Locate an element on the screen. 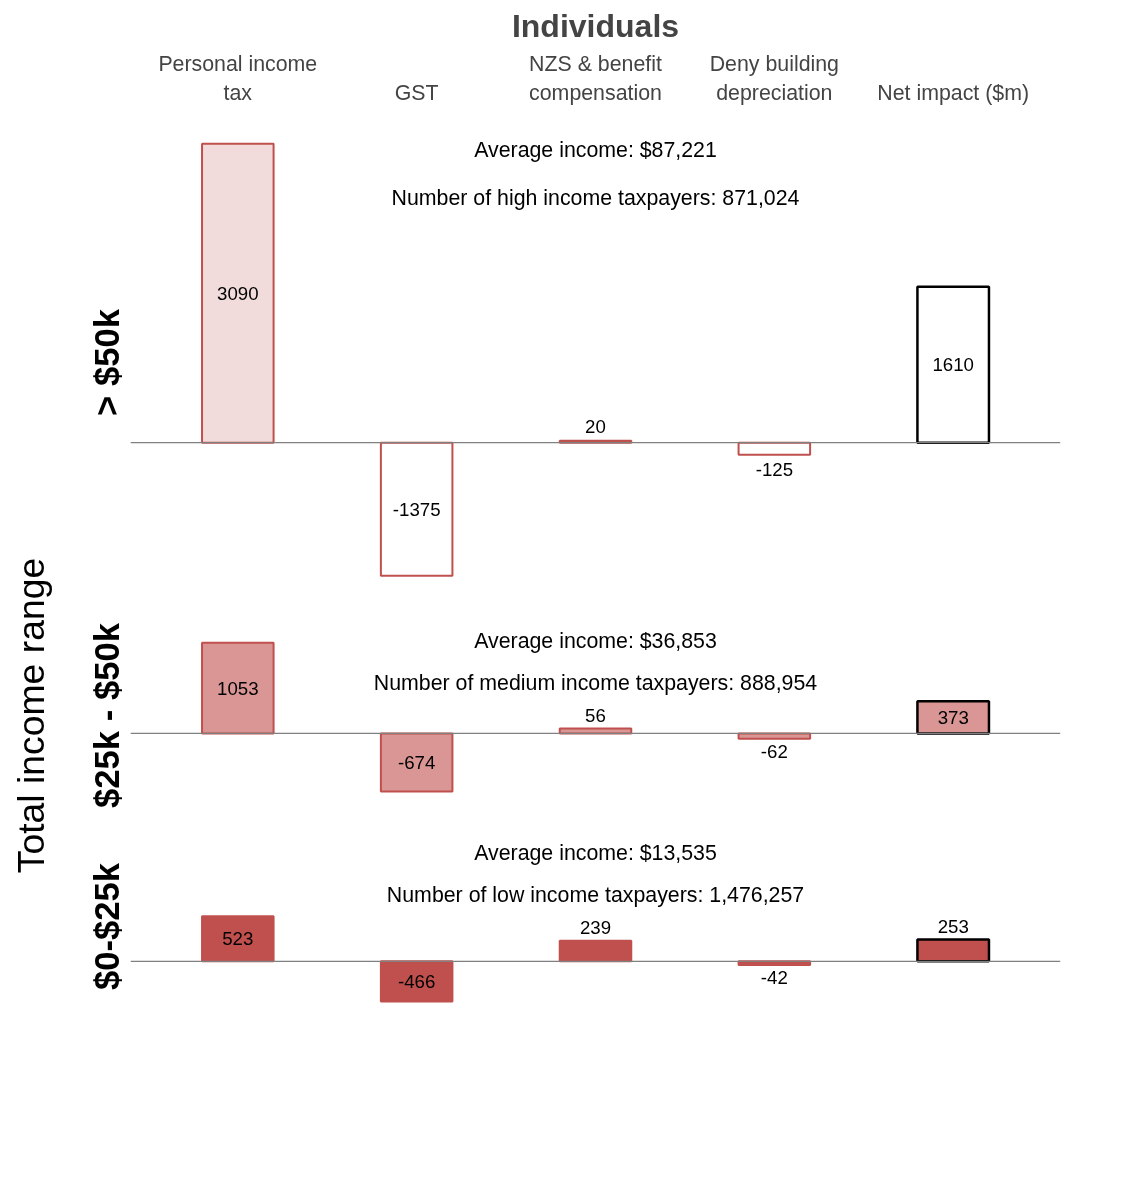 Image resolution: width=1128 pixels, height=1186 pixels. data-label: 1610 is located at coordinates (953, 365).